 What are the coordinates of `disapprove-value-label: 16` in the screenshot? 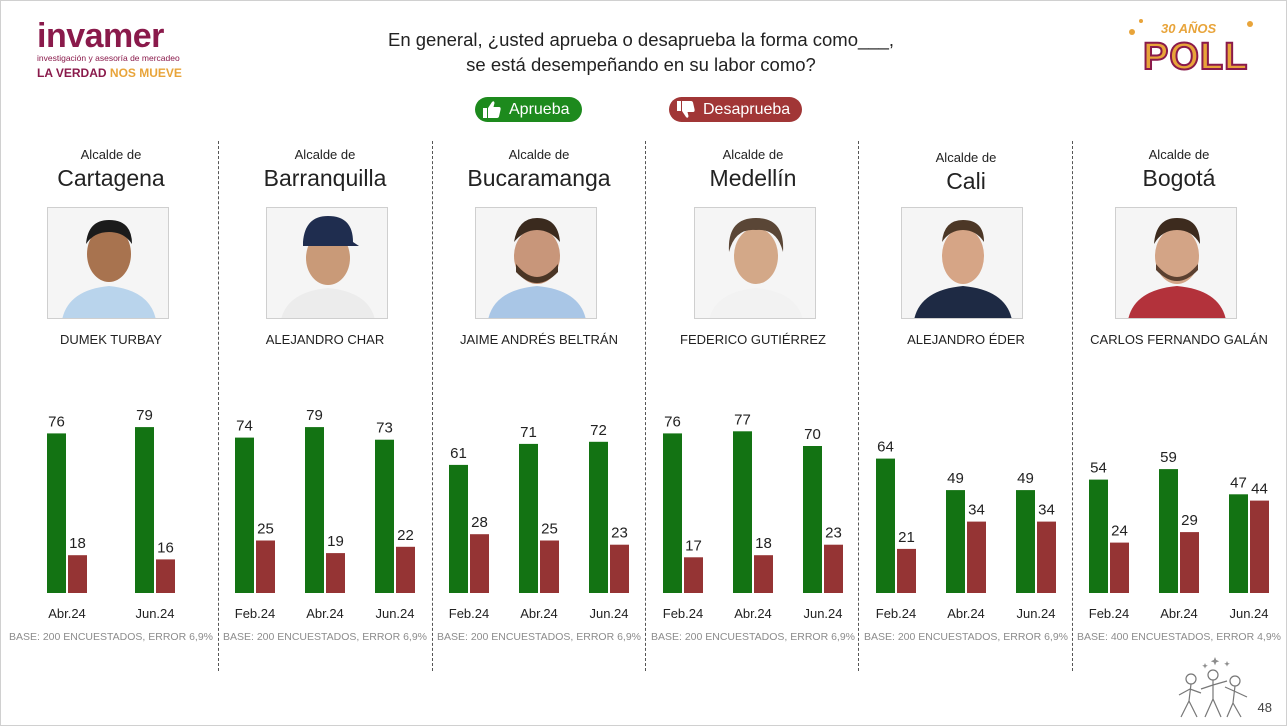 It's located at (165, 547).